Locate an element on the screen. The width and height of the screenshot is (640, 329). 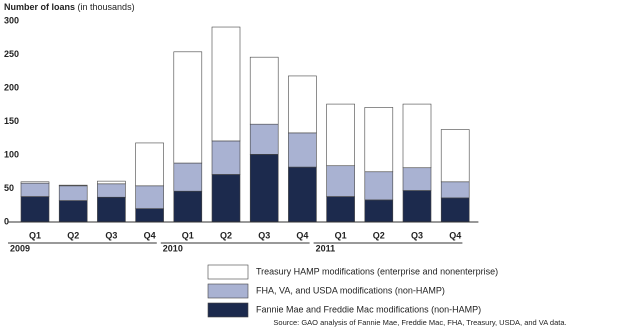
y-tick-label: 100 is located at coordinates (11, 154).